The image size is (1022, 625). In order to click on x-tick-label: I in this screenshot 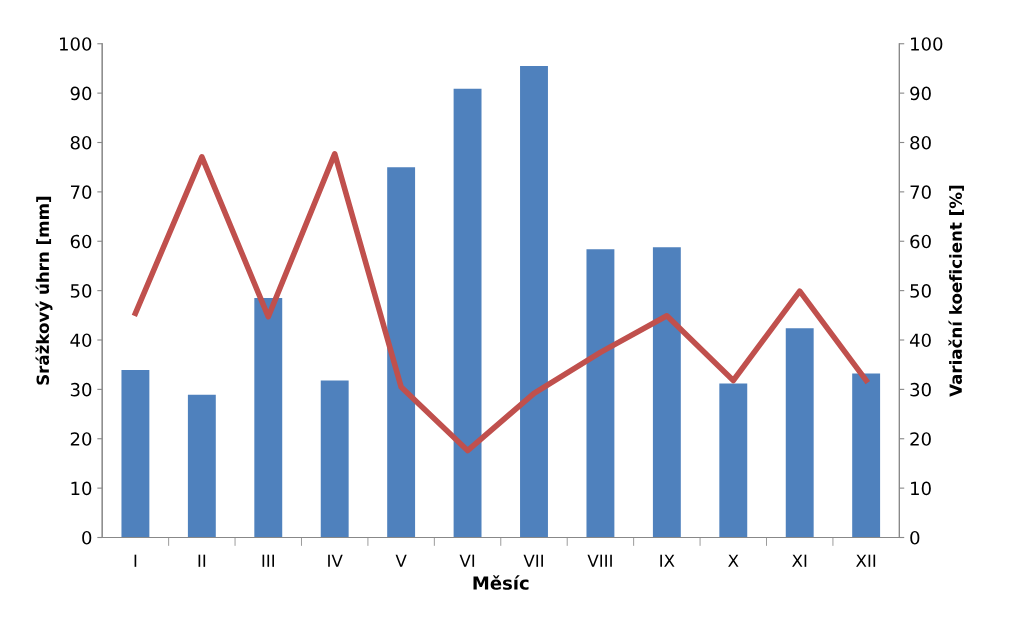, I will do `click(135, 560)`.